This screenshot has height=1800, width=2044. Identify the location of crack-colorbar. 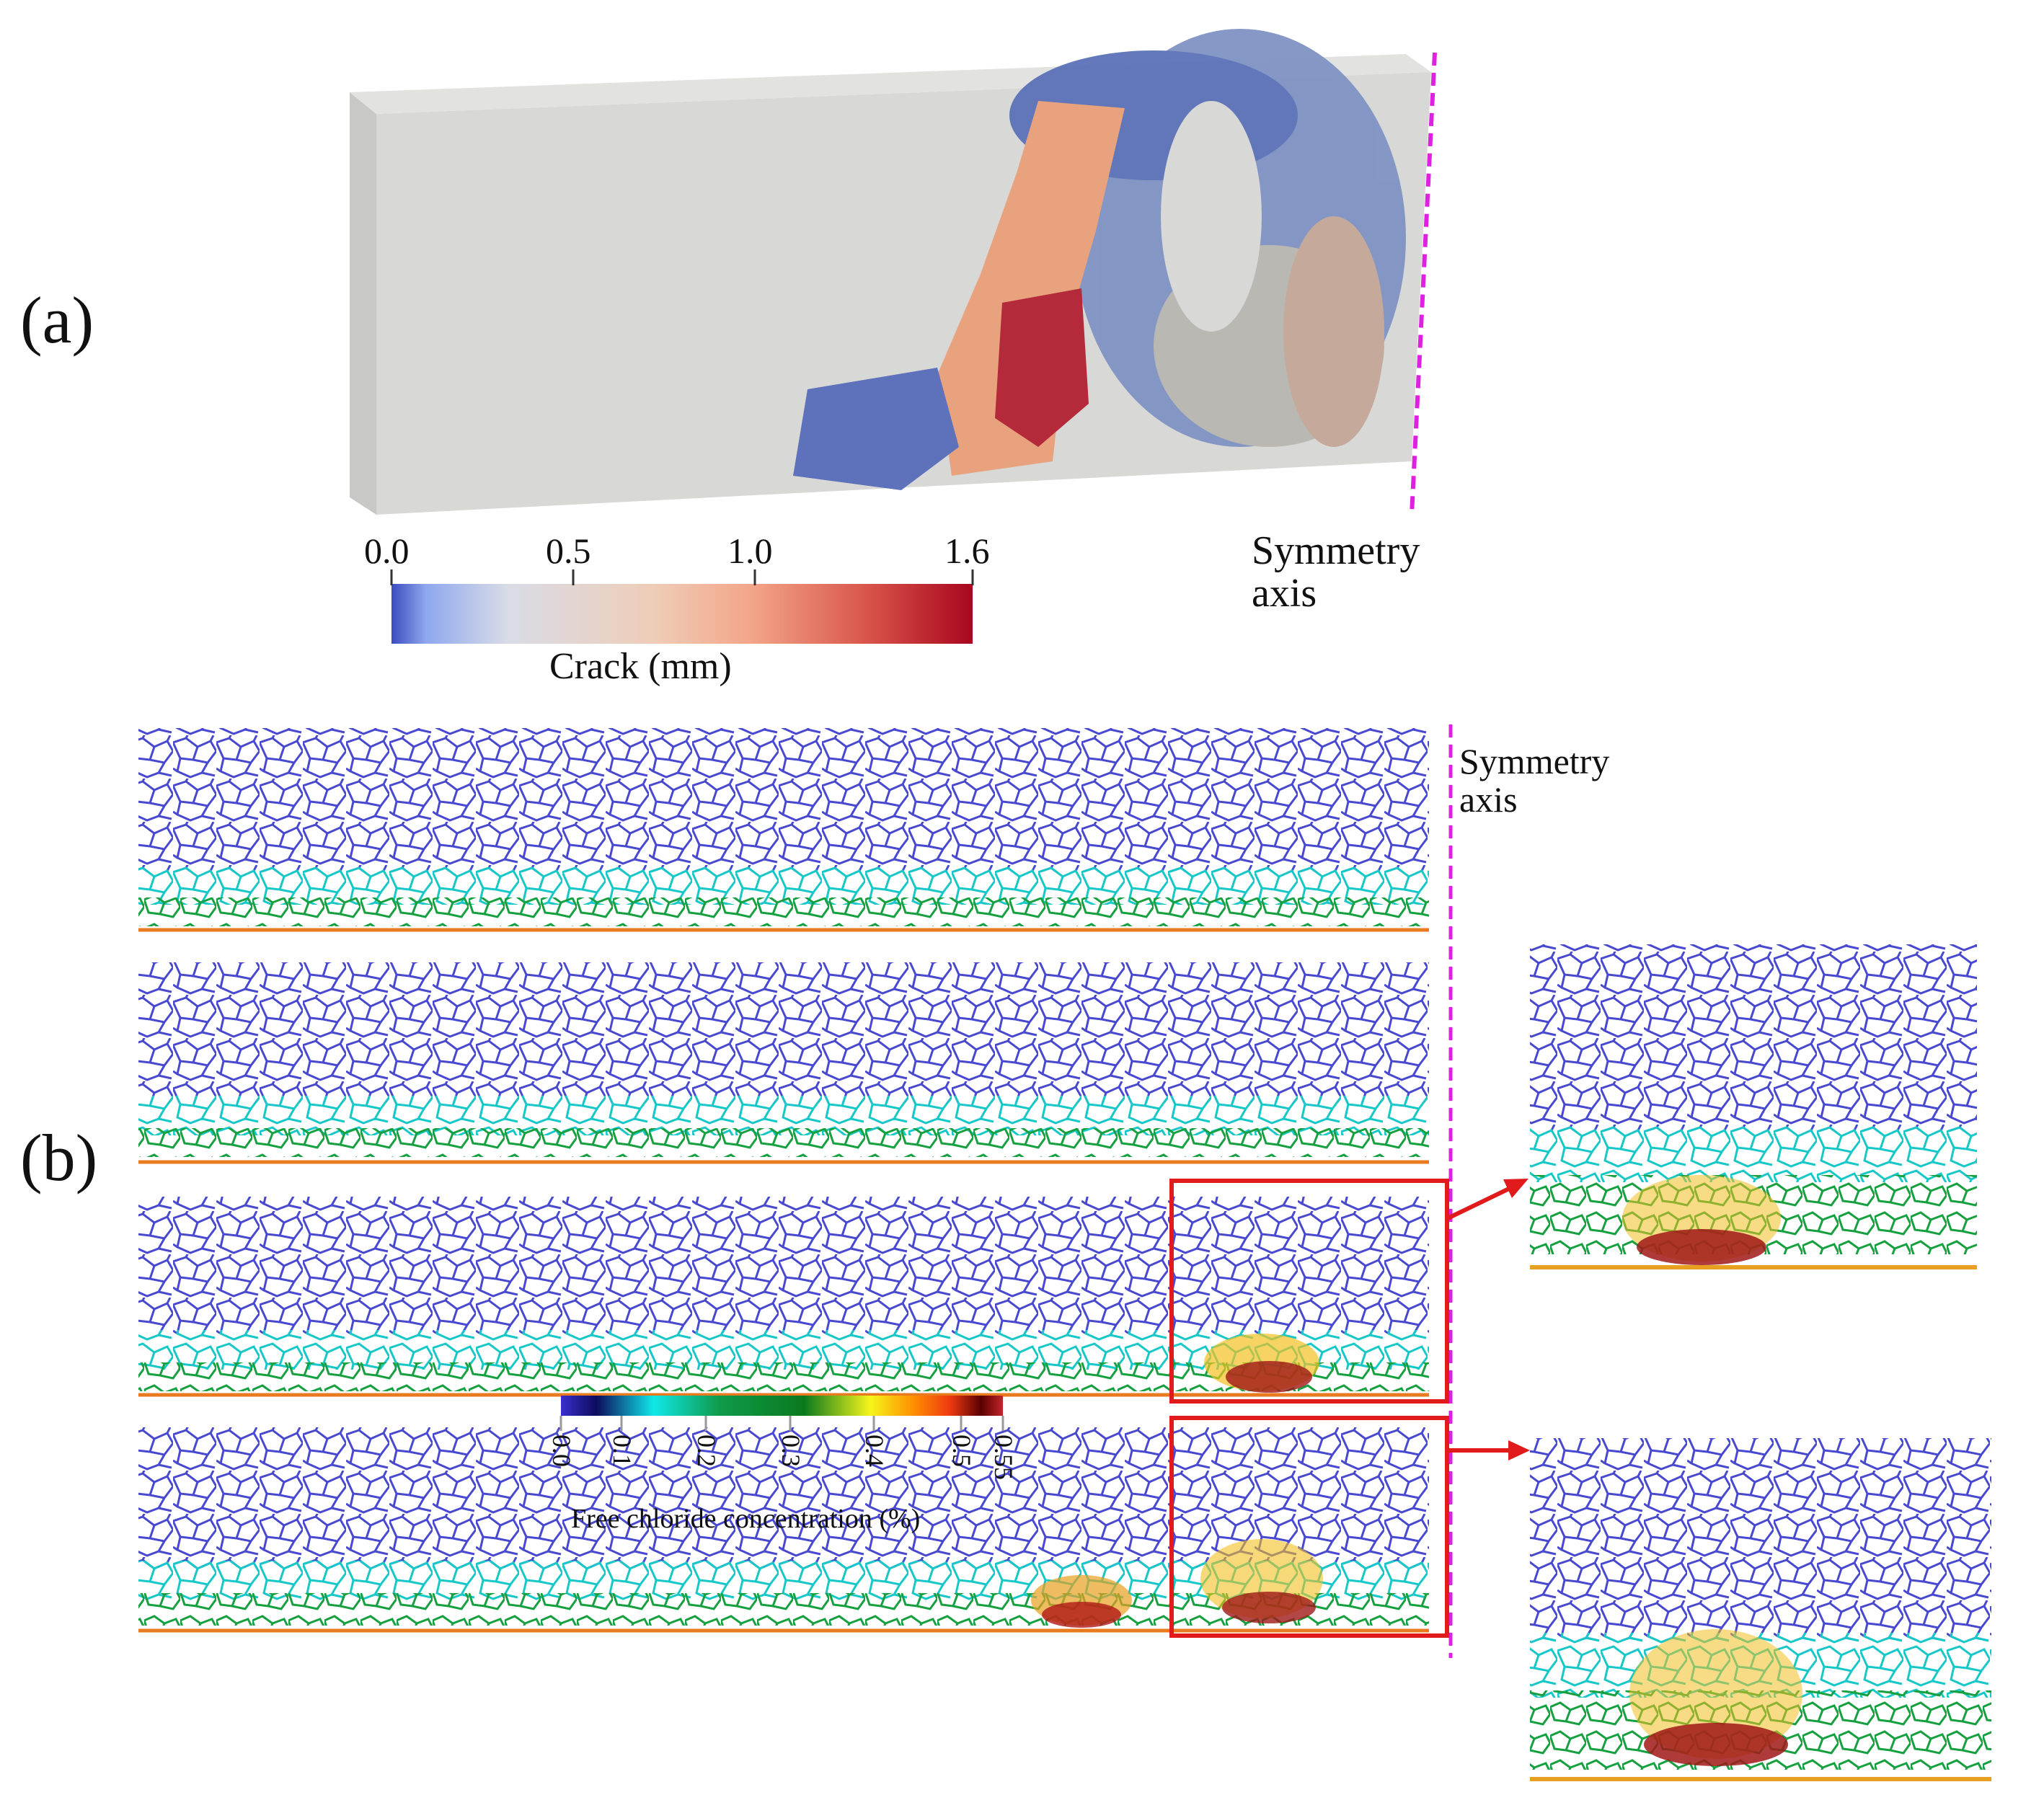
(682, 614).